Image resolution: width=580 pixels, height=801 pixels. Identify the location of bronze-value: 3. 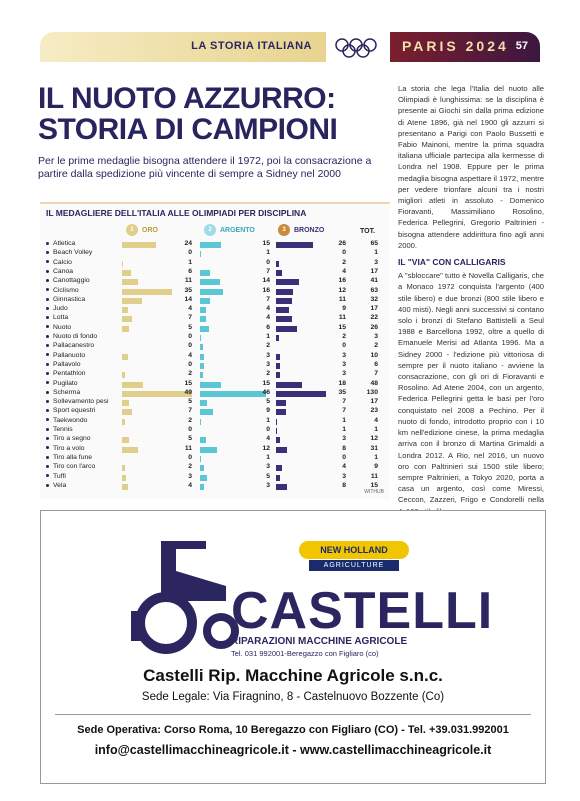
(344, 374).